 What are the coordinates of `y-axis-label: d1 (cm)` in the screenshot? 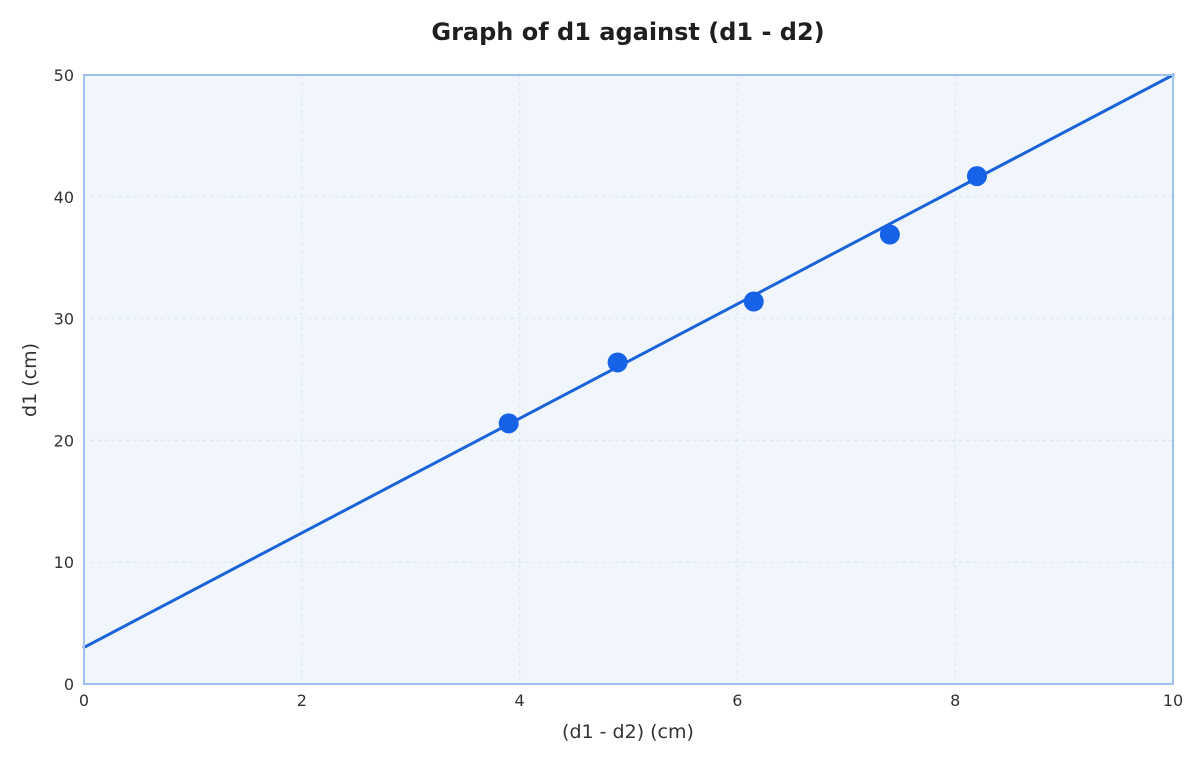 It's located at (30, 380).